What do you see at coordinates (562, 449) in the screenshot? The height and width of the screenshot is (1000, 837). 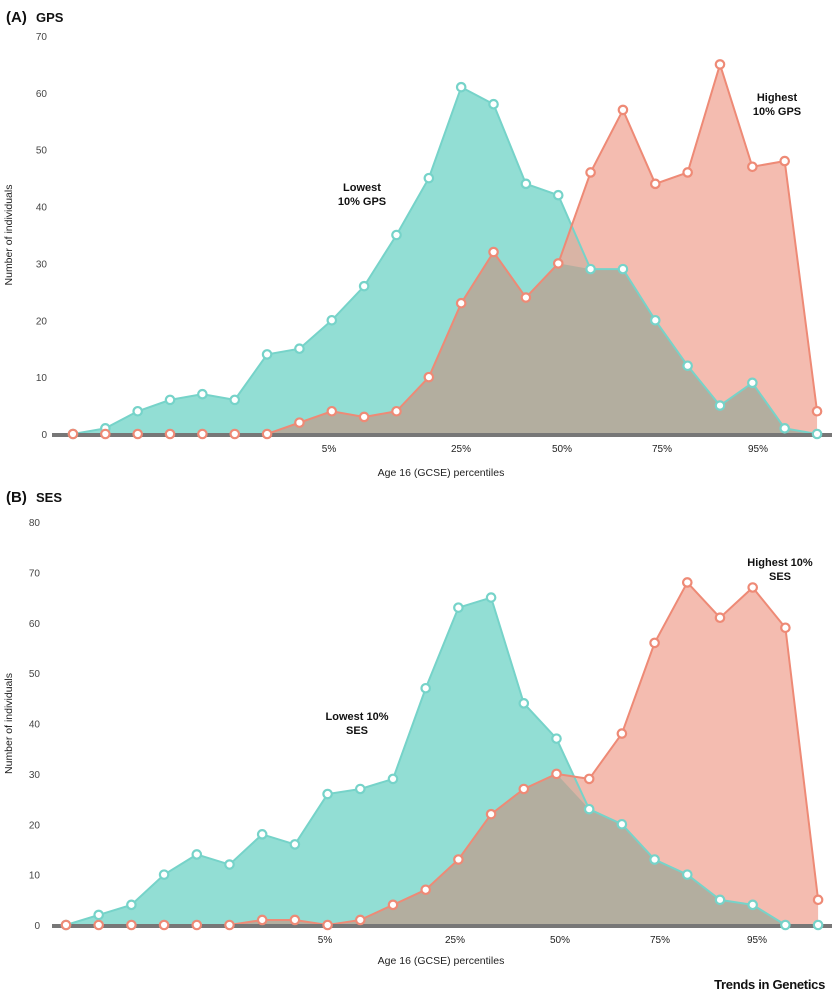 I see `x-tick-label: 50%` at bounding box center [562, 449].